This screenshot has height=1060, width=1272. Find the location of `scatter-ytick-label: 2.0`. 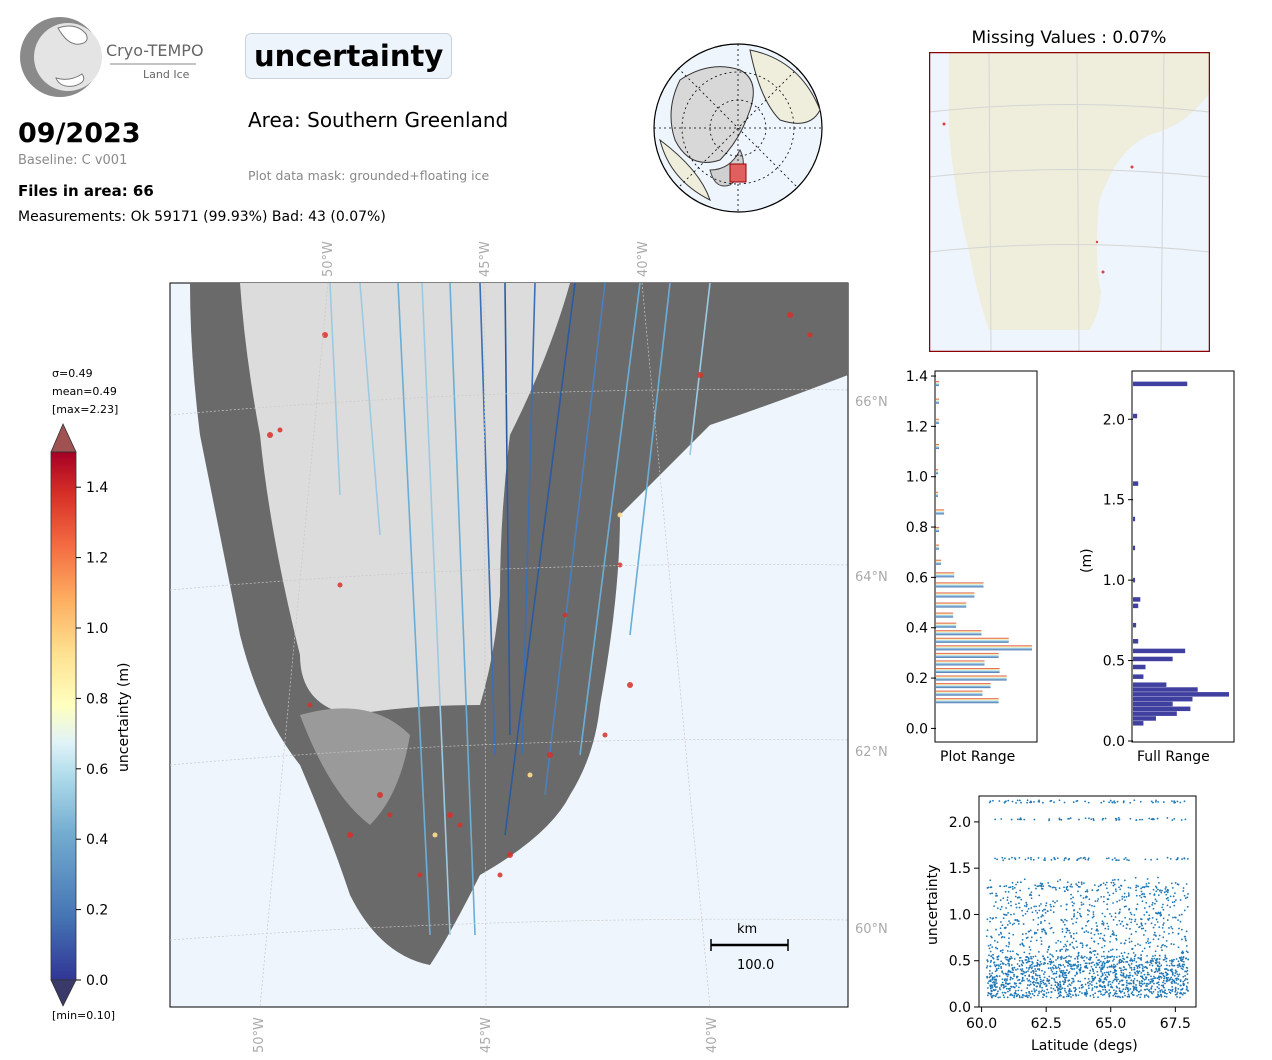

scatter-ytick-label: 2.0 is located at coordinates (960, 823).